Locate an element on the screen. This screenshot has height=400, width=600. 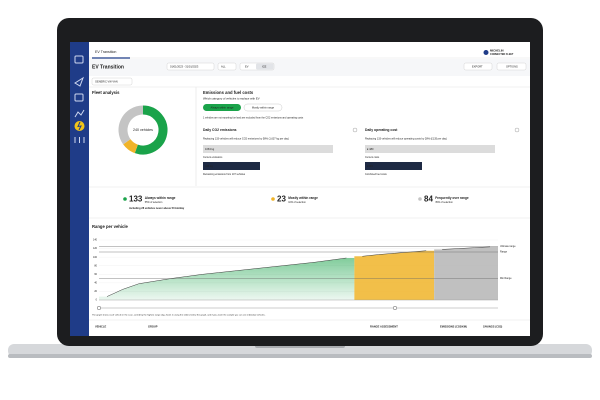
brand-logo is located at coordinates (486, 52).